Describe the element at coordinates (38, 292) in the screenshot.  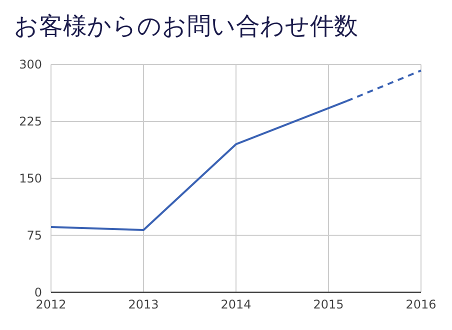
I see `y-tick-label: 0` at that location.